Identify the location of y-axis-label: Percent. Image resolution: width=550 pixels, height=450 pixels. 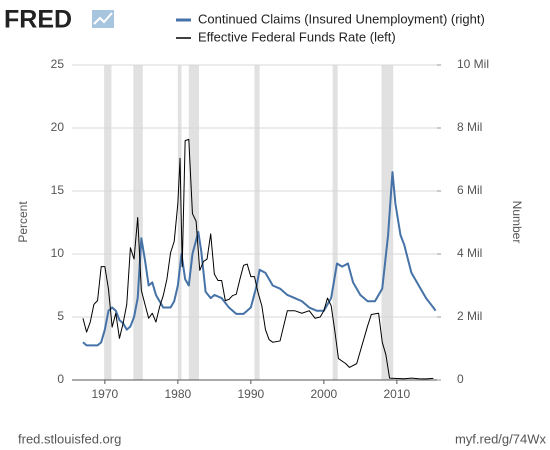
(23, 222).